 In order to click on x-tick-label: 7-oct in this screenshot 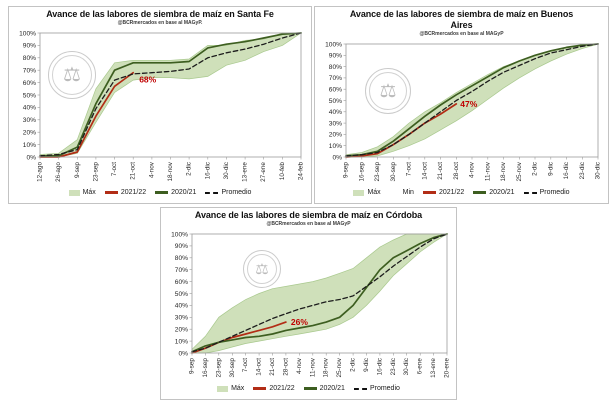, I will do `click(409, 169)`.